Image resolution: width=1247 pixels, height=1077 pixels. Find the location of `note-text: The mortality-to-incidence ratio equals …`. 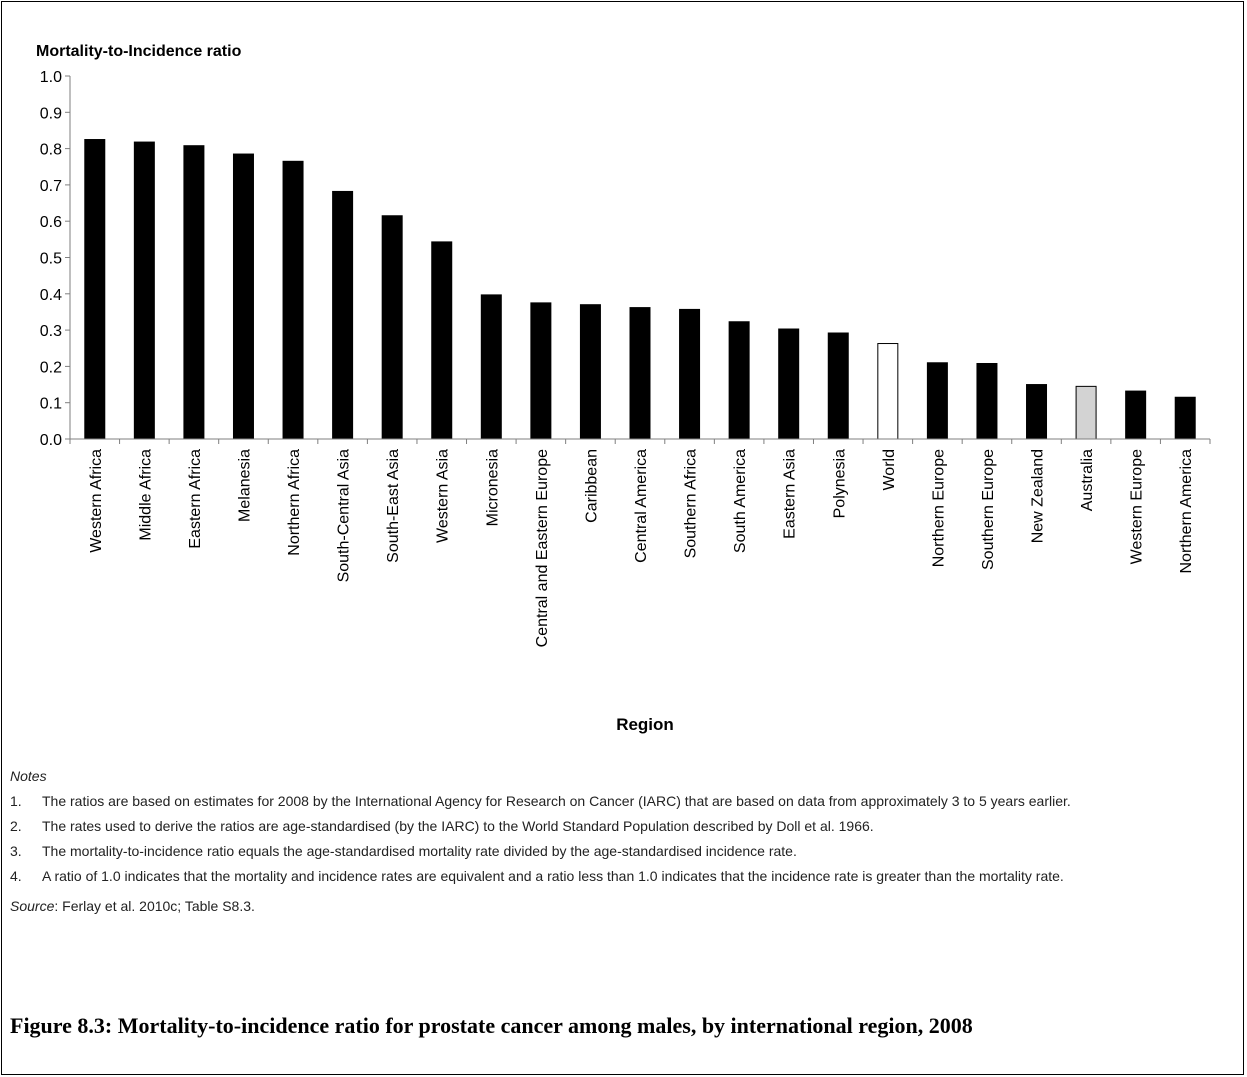

note-text: The mortality-to-incidence ratio equals … is located at coordinates (419, 851).